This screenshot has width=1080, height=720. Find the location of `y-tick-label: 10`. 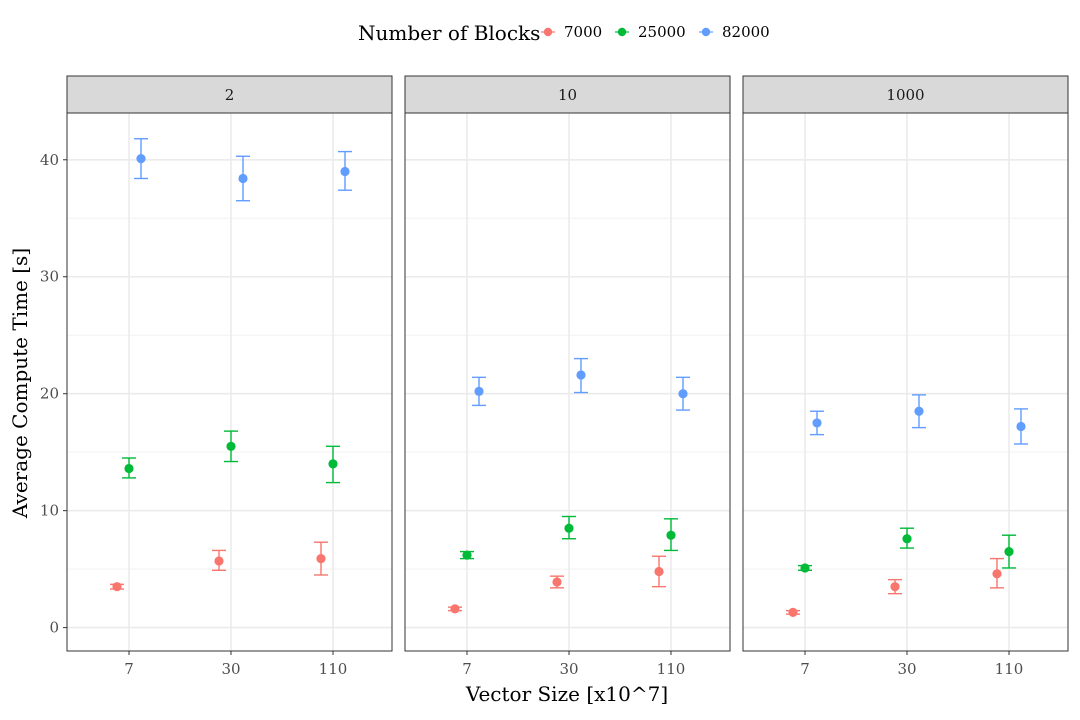

y-tick-label: 10 is located at coordinates (49, 511).